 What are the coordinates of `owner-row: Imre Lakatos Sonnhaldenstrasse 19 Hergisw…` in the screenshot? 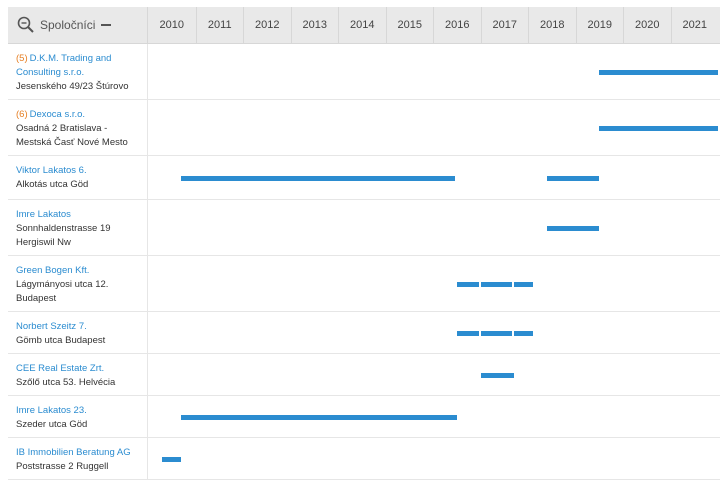 It's located at (364, 228).